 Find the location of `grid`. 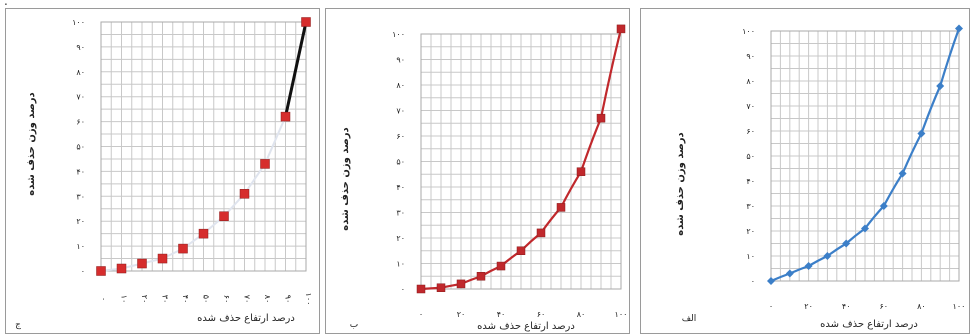

grid is located at coordinates (865, 156).